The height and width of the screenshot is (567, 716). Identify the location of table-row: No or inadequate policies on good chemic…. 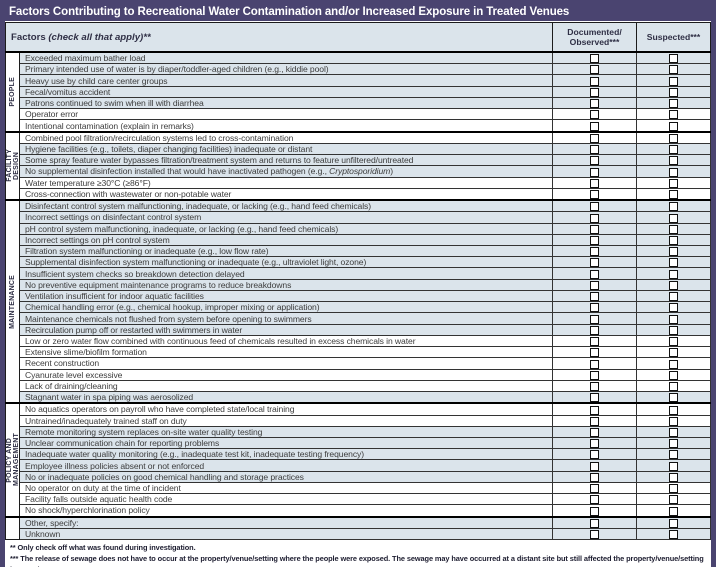
(358, 476).